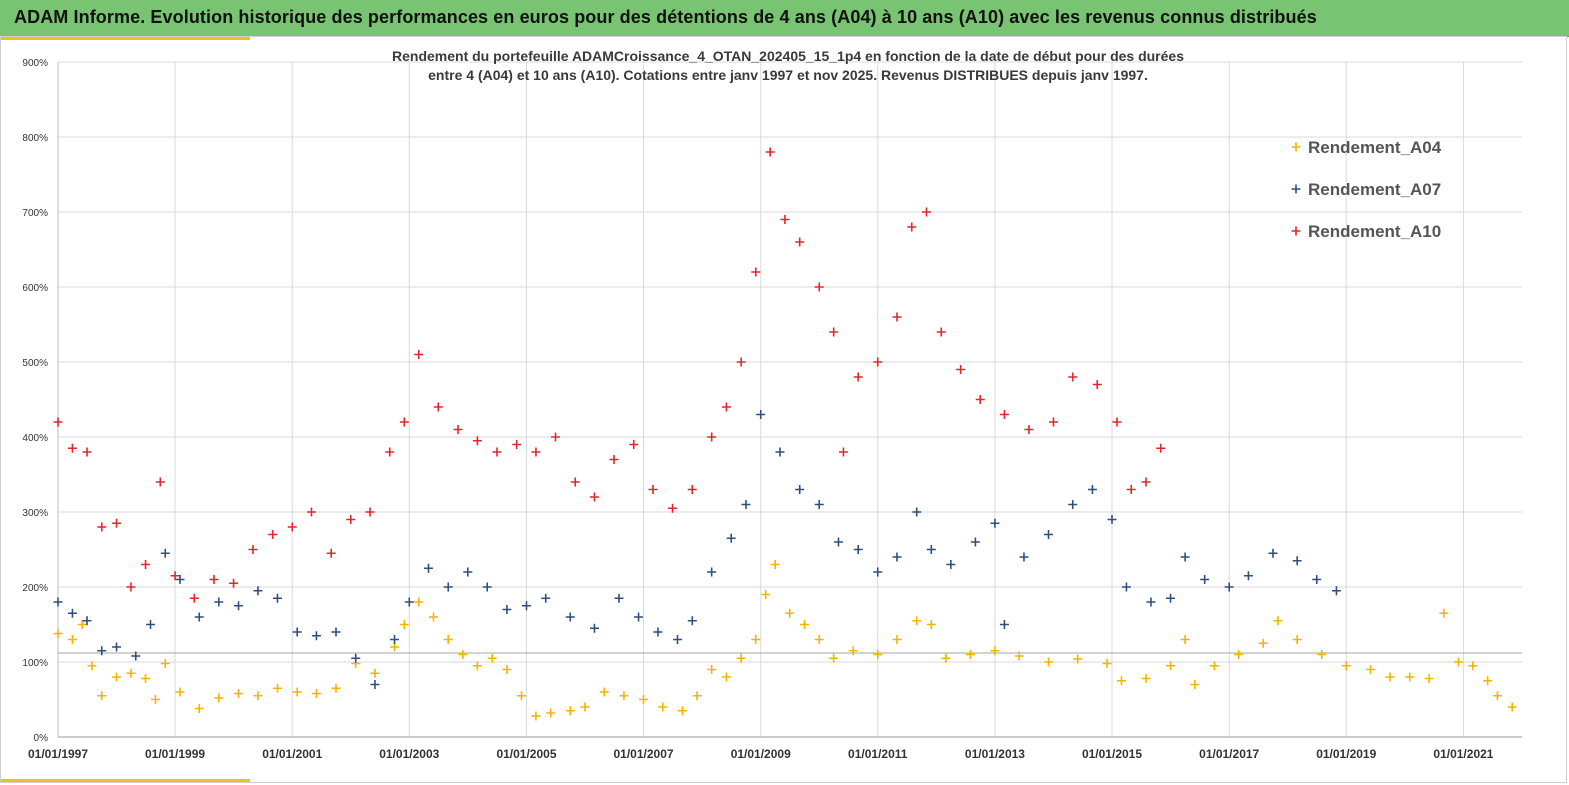 The height and width of the screenshot is (785, 1569). Describe the element at coordinates (1374, 189) in the screenshot. I see `legend-label: Rendement_A07` at that location.